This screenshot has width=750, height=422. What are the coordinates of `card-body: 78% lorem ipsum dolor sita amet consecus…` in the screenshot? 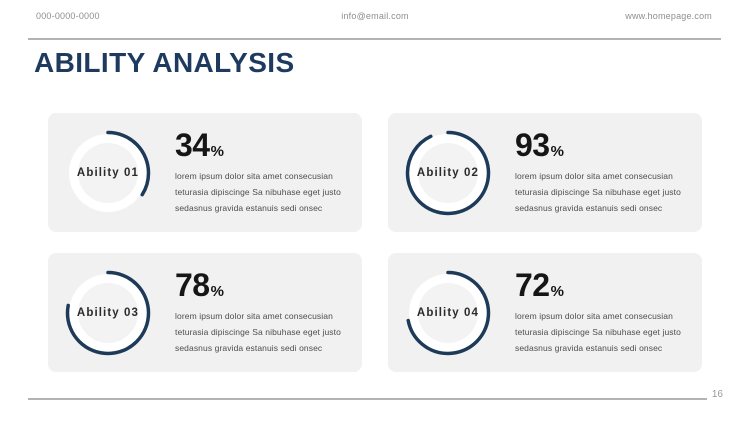 It's located at (258, 312).